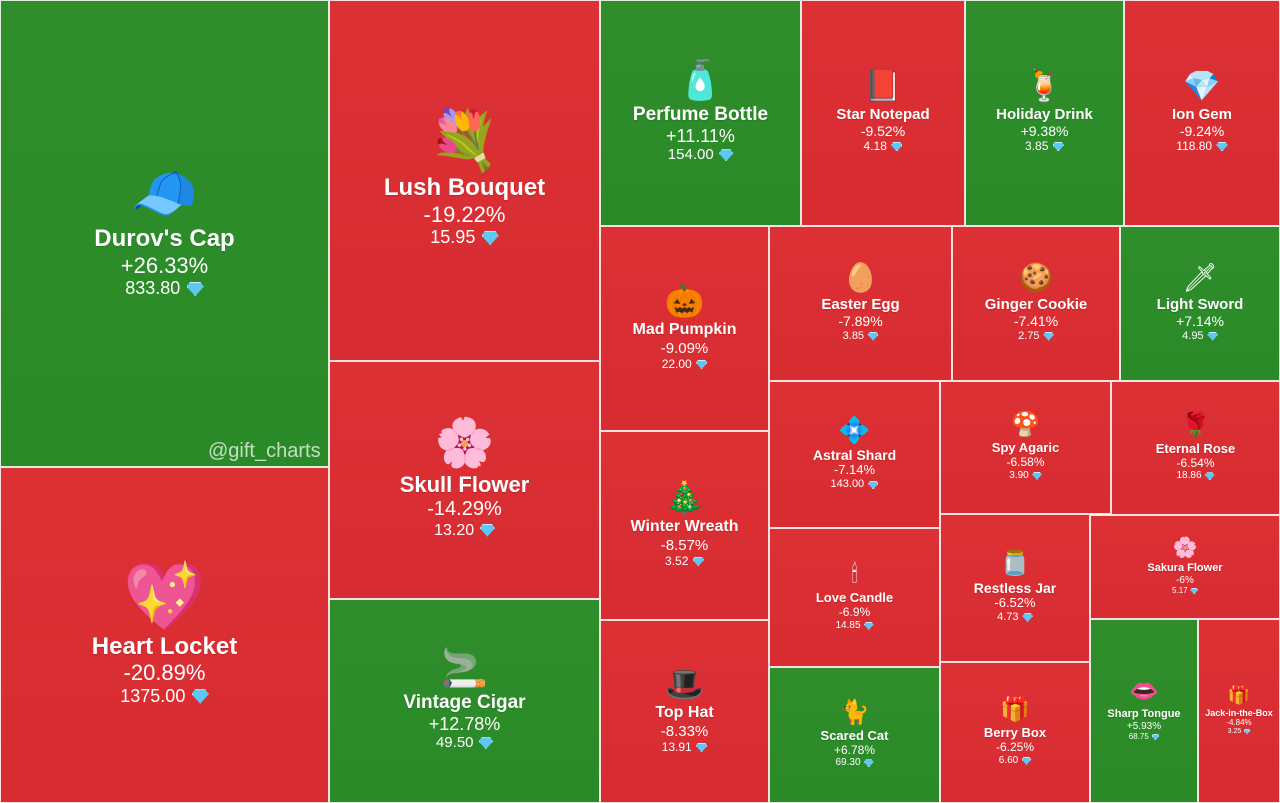 The image size is (1280, 803). I want to click on mad-pumpkin-icon: 🎃, so click(684, 301).